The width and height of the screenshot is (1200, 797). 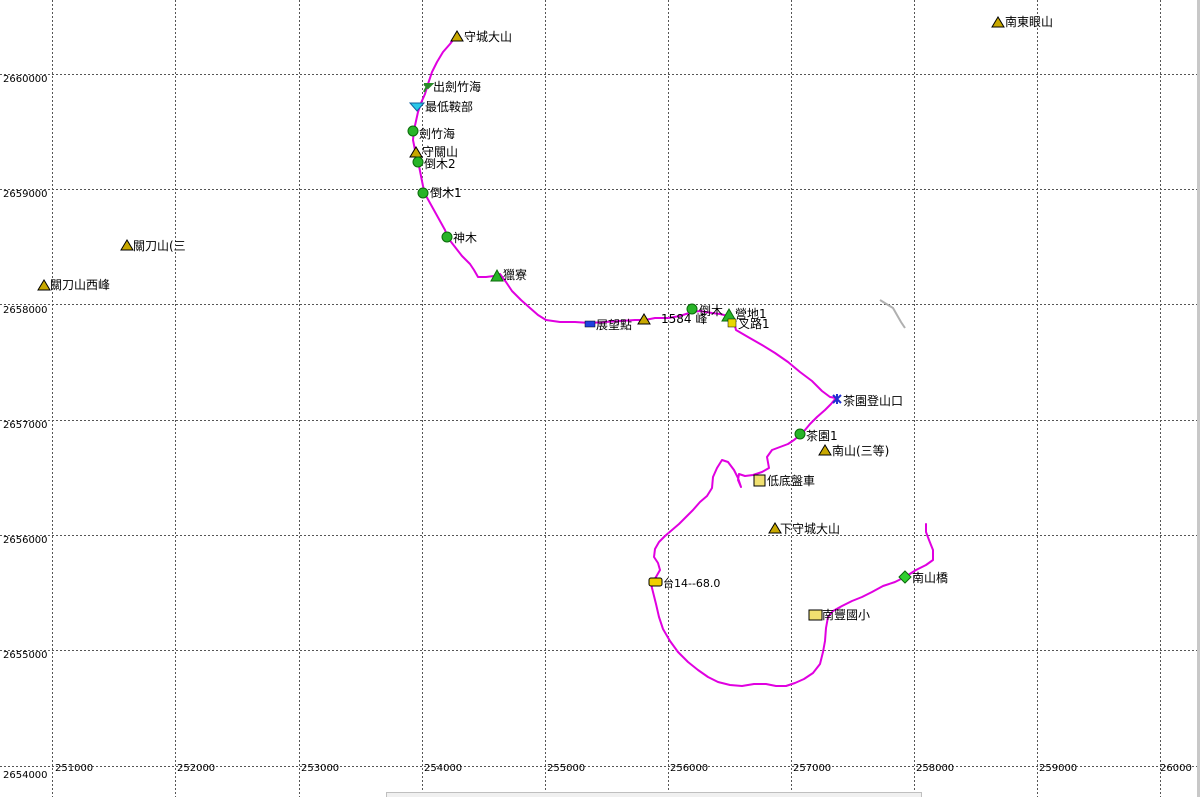 What do you see at coordinates (446, 193) in the screenshot?
I see `waypoint-label: 倒木1` at bounding box center [446, 193].